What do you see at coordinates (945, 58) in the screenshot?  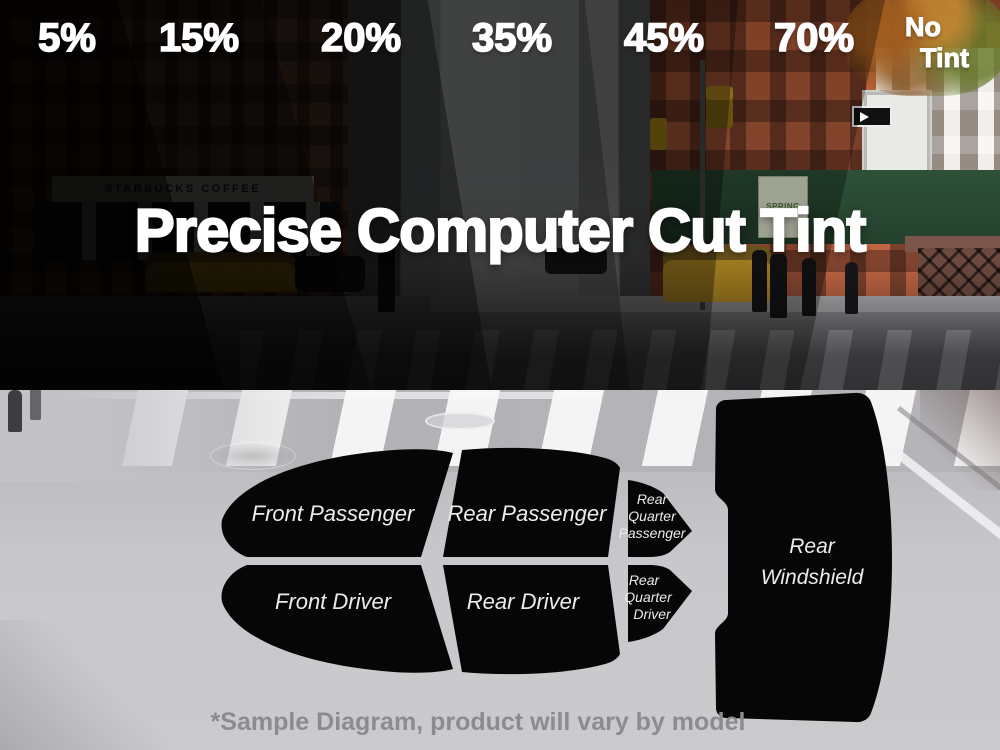 I see `no-tint-line2: Tint` at bounding box center [945, 58].